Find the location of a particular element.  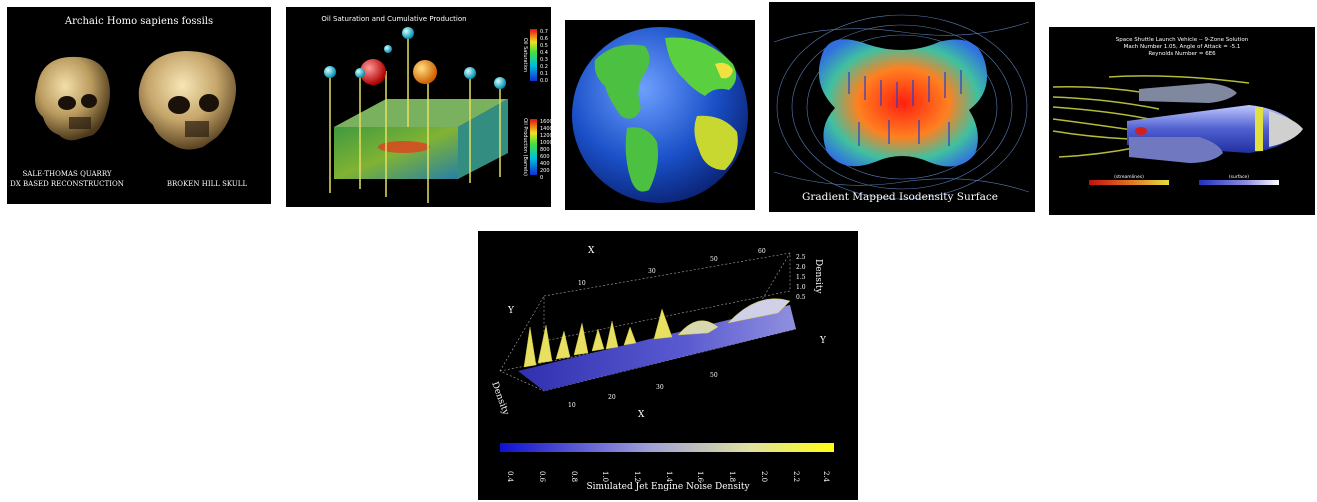

oil-cb1-tick: 0.2 is located at coordinates (544, 67).